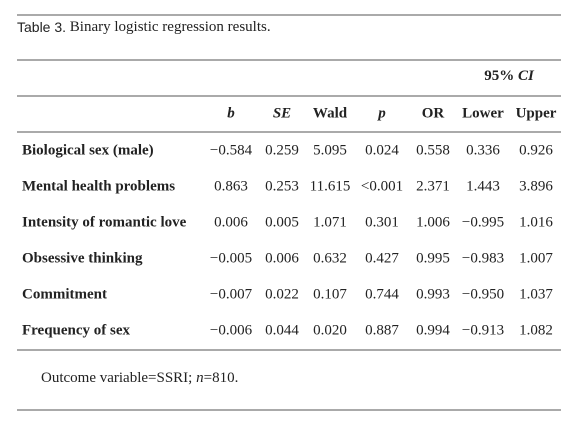 The image size is (582, 431). Describe the element at coordinates (382, 330) in the screenshot. I see `cell: 0.887` at that location.